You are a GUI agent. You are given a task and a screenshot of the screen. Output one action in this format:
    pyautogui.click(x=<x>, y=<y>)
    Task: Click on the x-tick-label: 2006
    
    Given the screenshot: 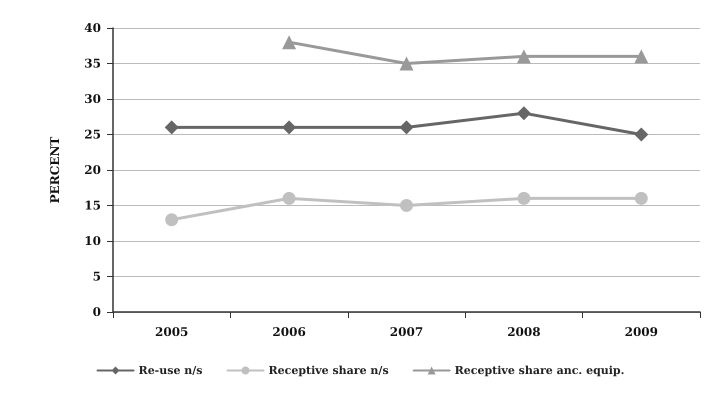 What is the action you would take?
    pyautogui.click(x=289, y=332)
    